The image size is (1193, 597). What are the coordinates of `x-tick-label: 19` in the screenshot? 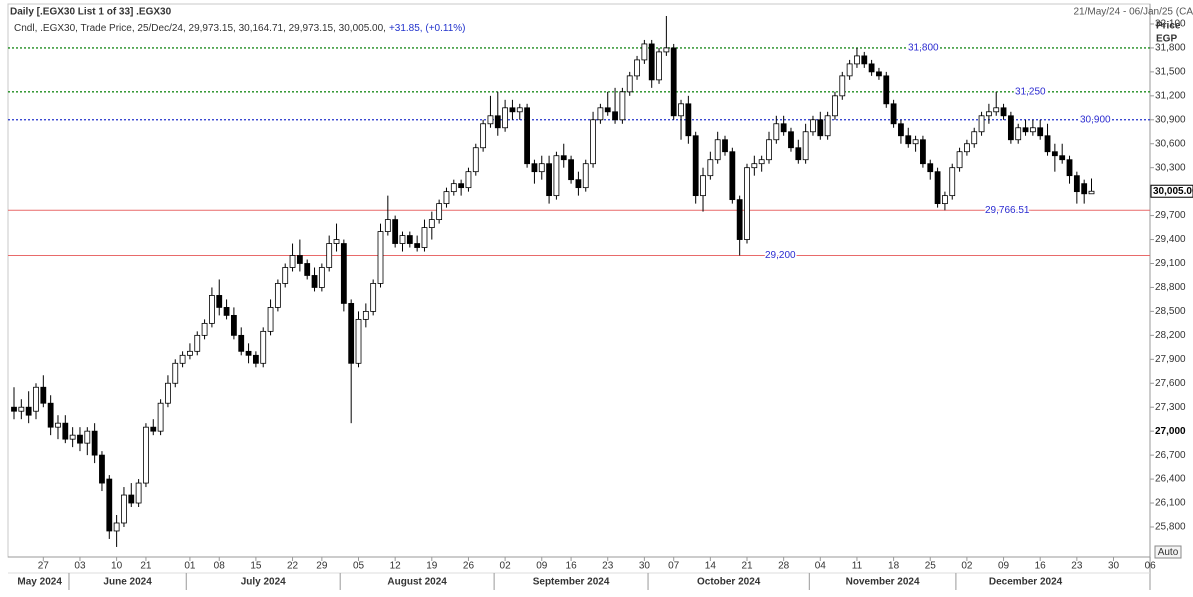 It's located at (432, 566).